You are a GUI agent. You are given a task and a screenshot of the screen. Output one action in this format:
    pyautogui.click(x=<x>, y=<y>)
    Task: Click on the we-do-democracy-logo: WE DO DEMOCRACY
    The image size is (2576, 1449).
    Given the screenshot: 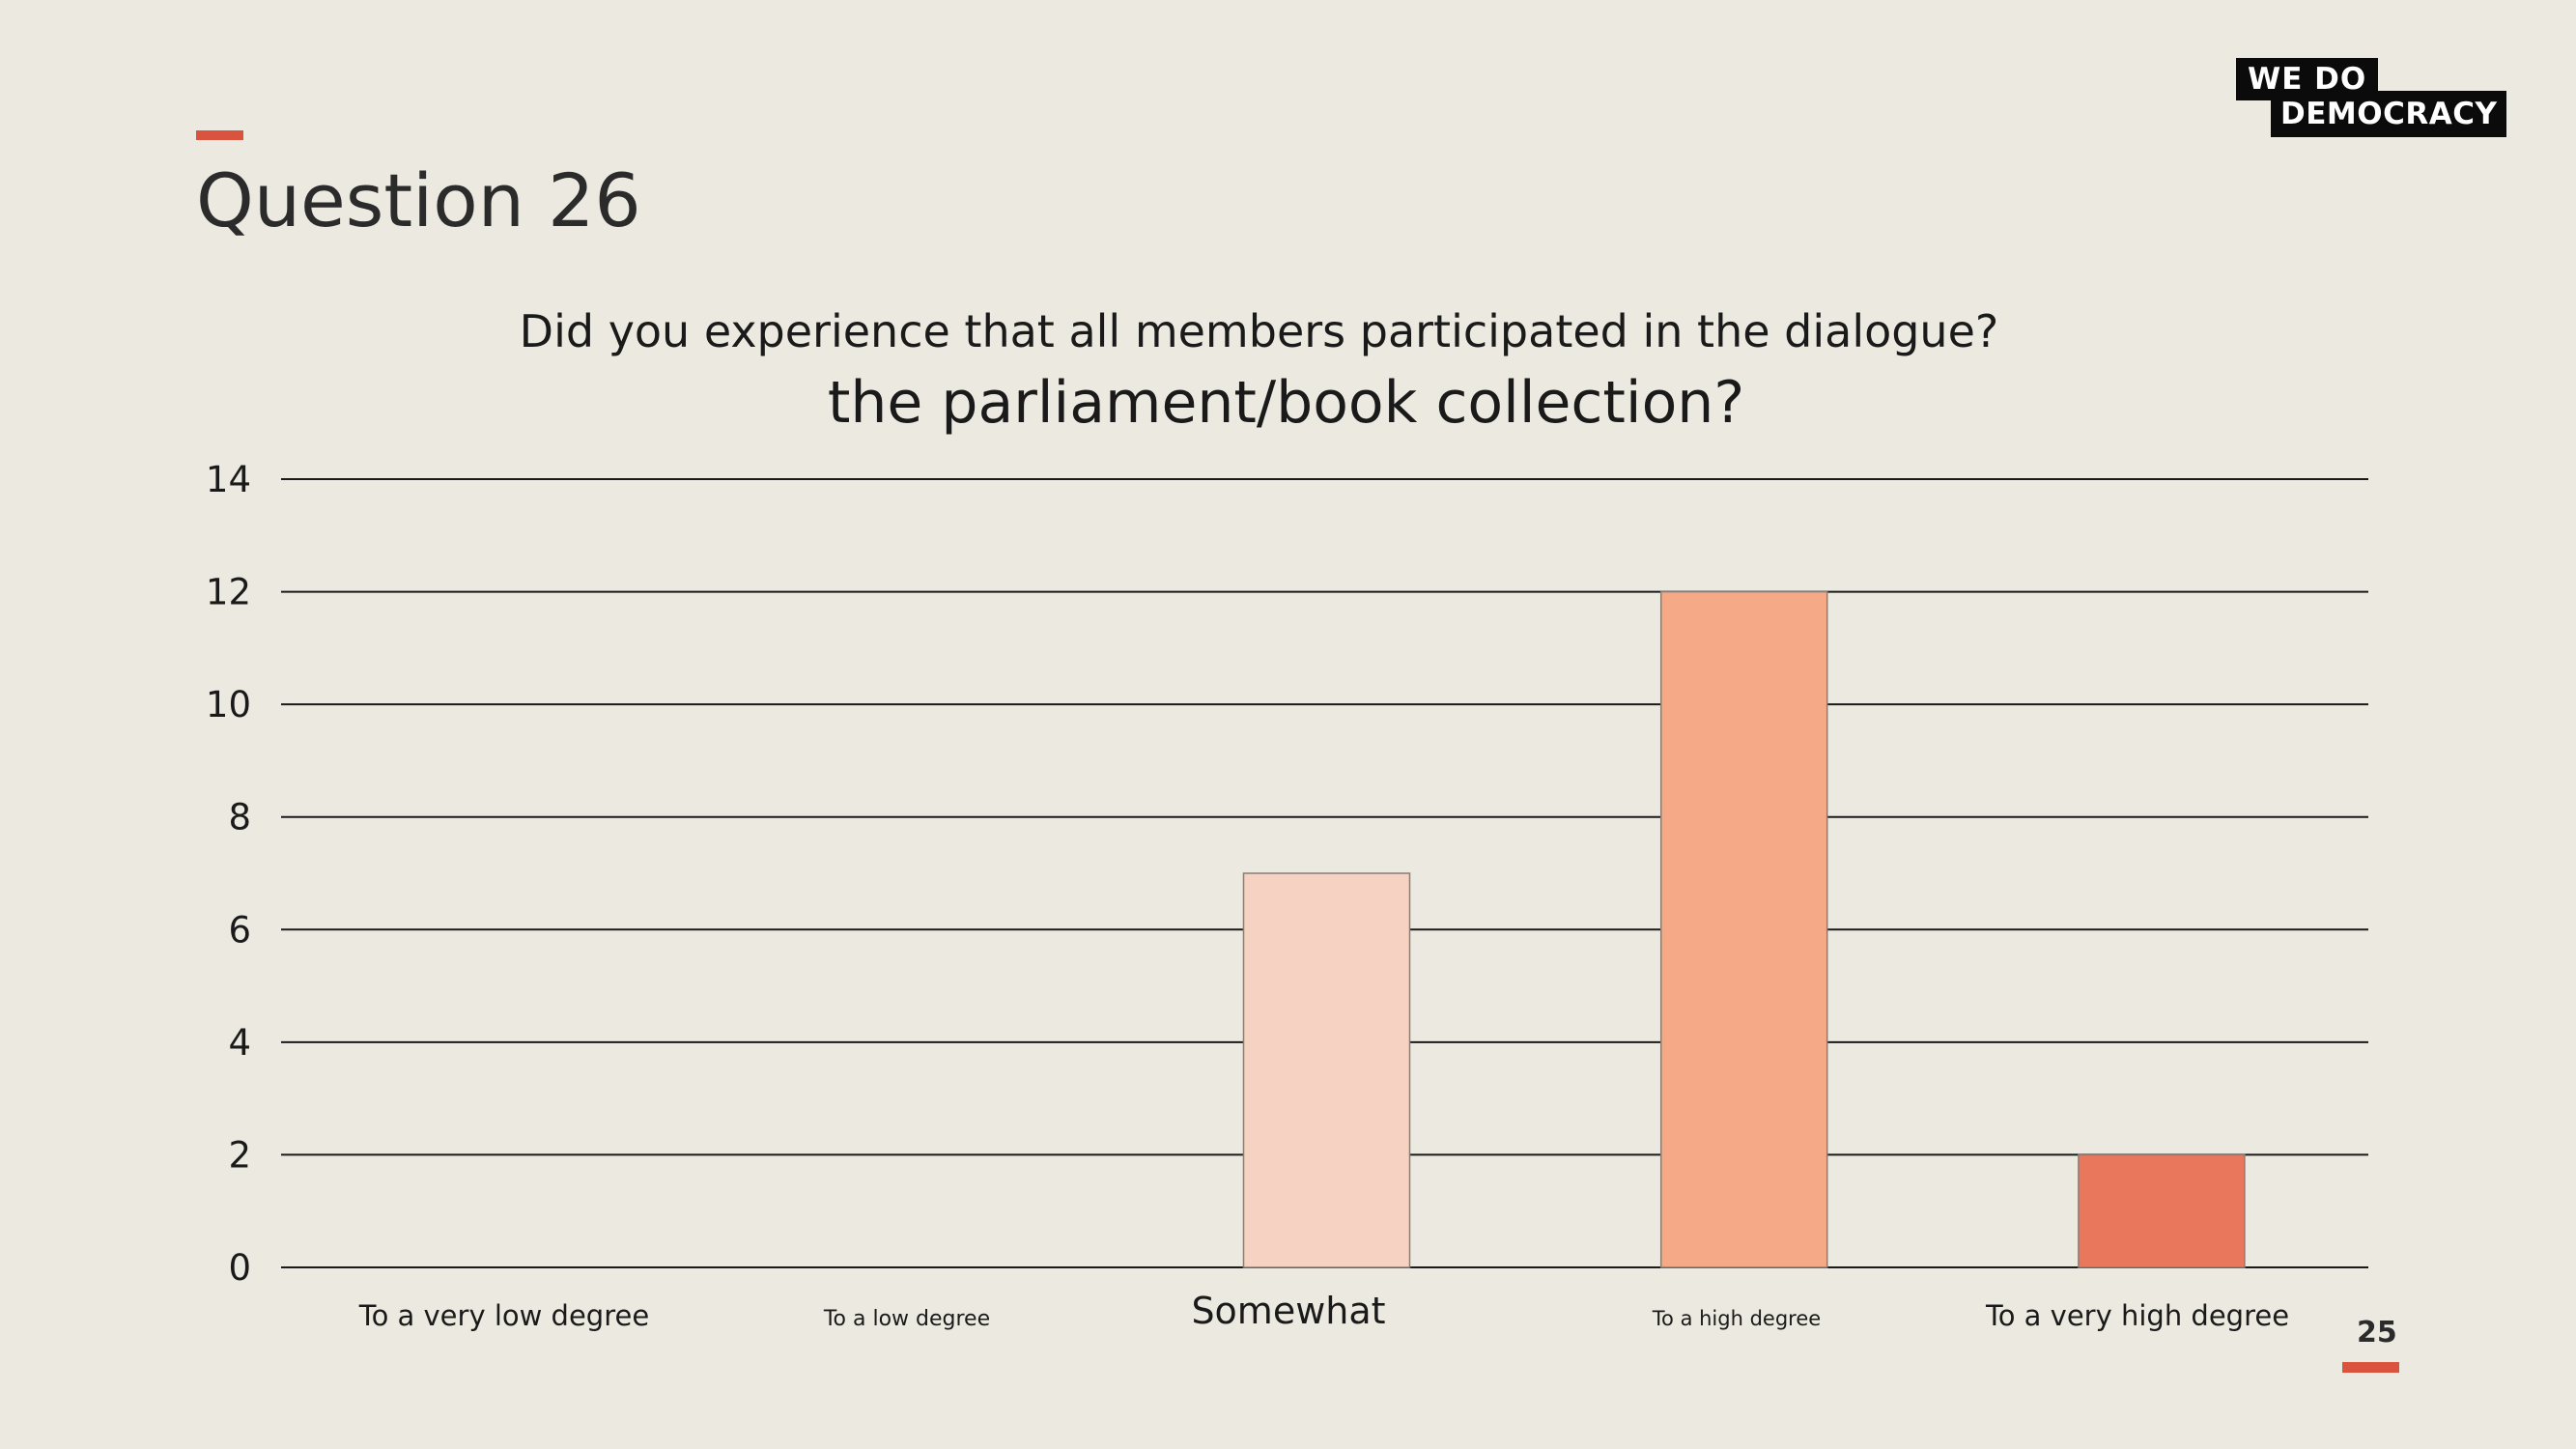 What is the action you would take?
    pyautogui.click(x=2371, y=97)
    